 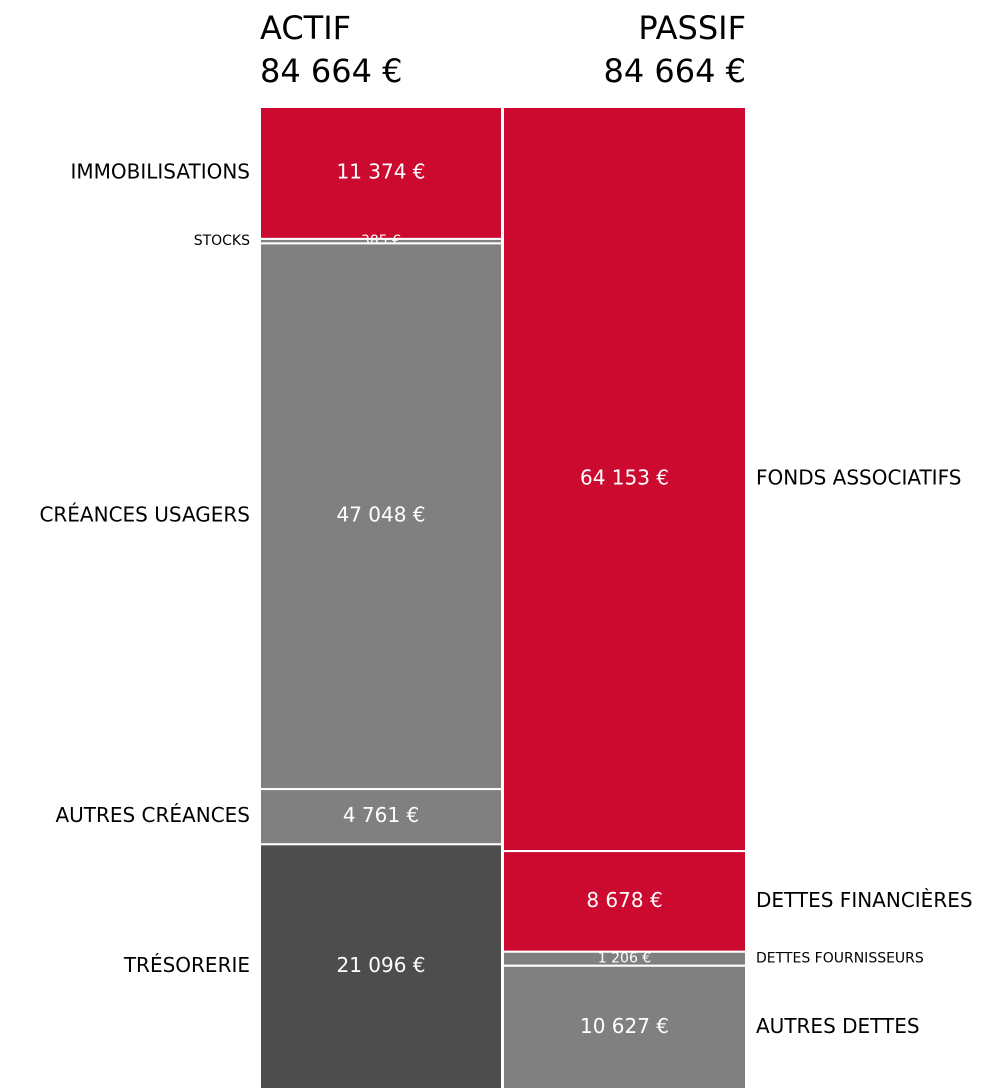 I want to click on segment-label: DETTES FINANCIÈRES, so click(x=864, y=900).